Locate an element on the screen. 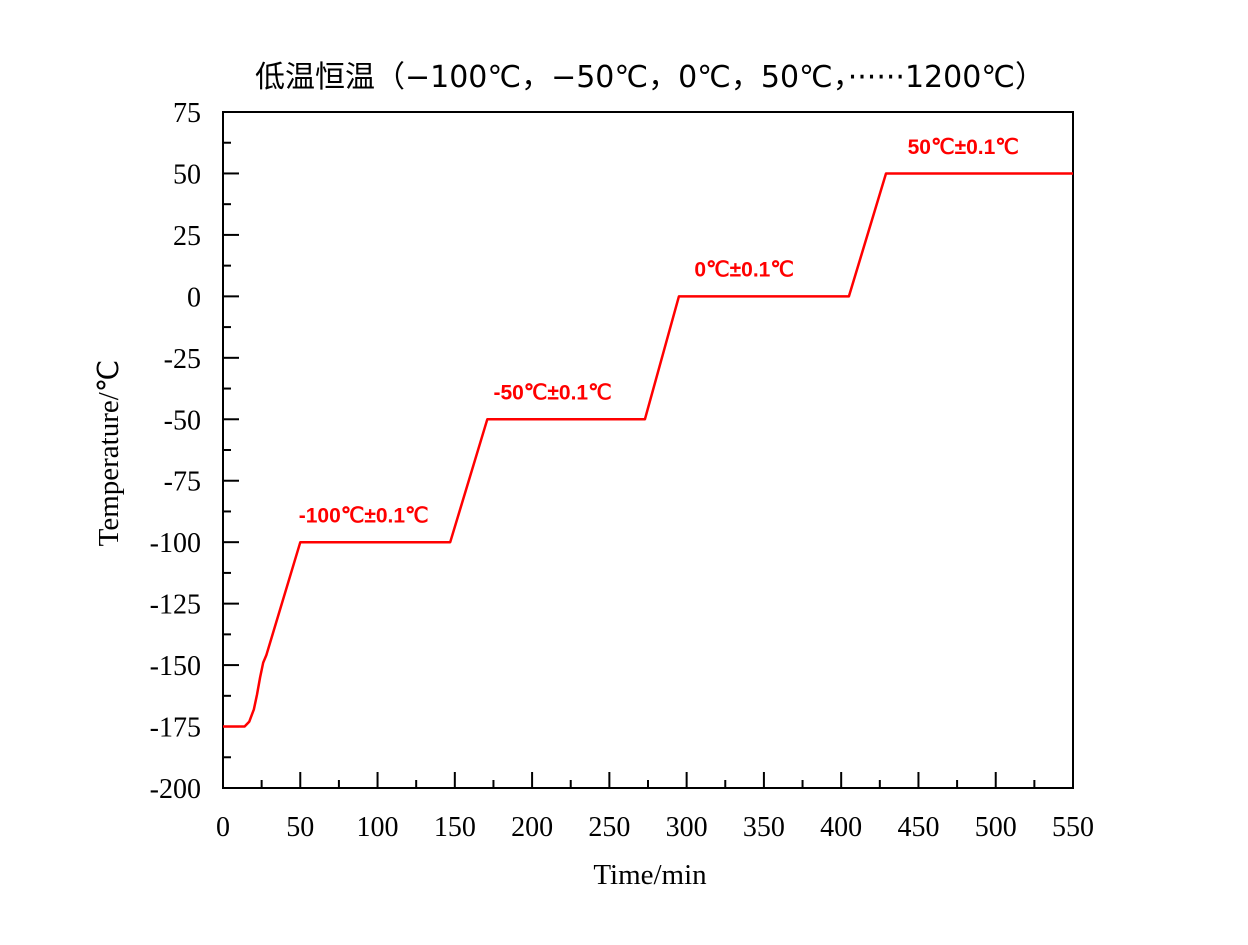 The width and height of the screenshot is (1248, 945). x-tick-label: 200 is located at coordinates (532, 827).